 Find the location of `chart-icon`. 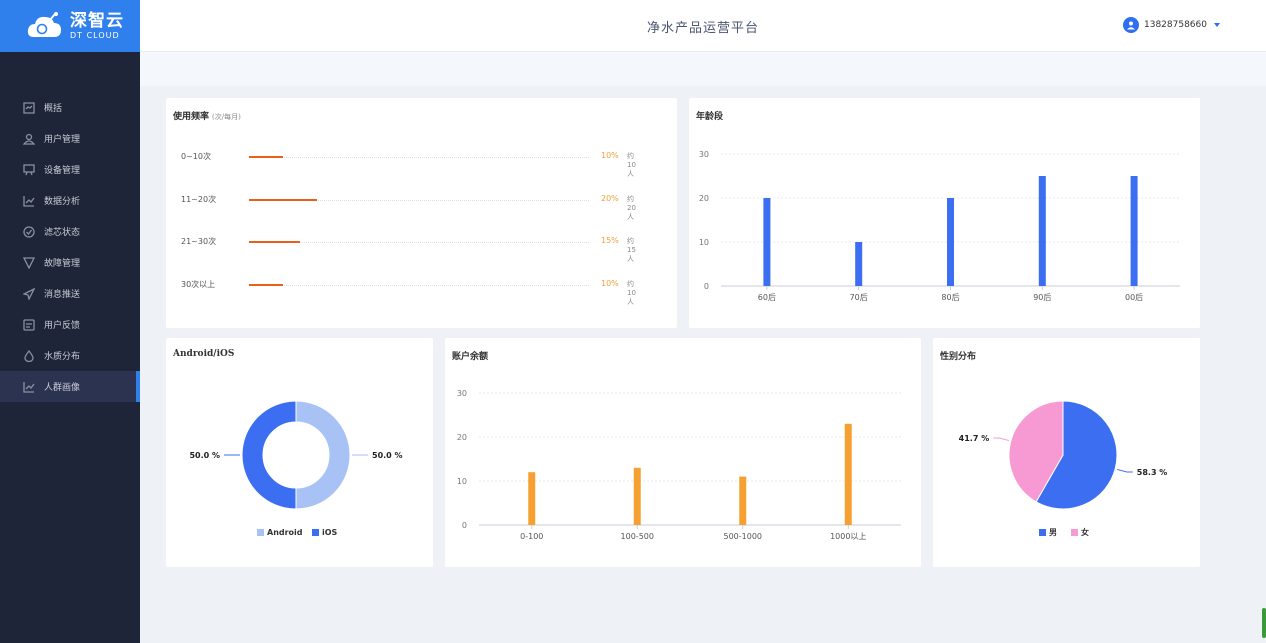

chart-icon is located at coordinates (29, 201).